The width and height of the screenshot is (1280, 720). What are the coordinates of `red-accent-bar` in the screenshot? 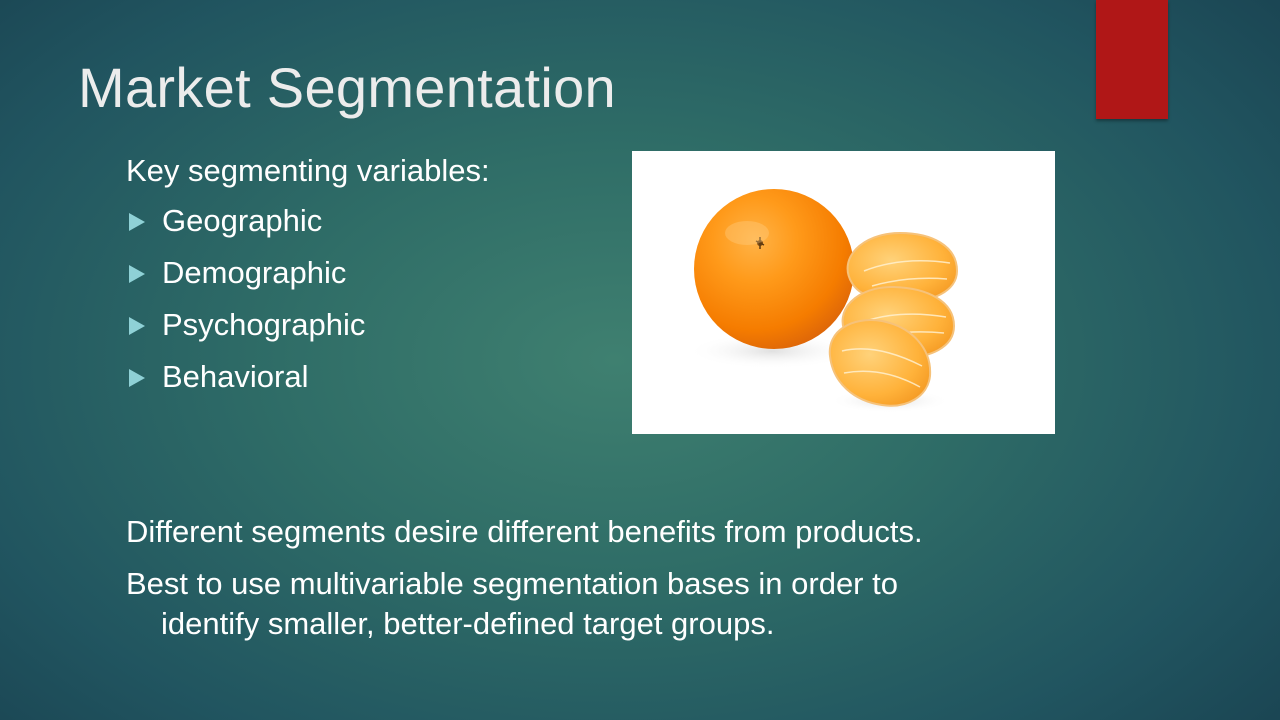 It's located at (1132, 59).